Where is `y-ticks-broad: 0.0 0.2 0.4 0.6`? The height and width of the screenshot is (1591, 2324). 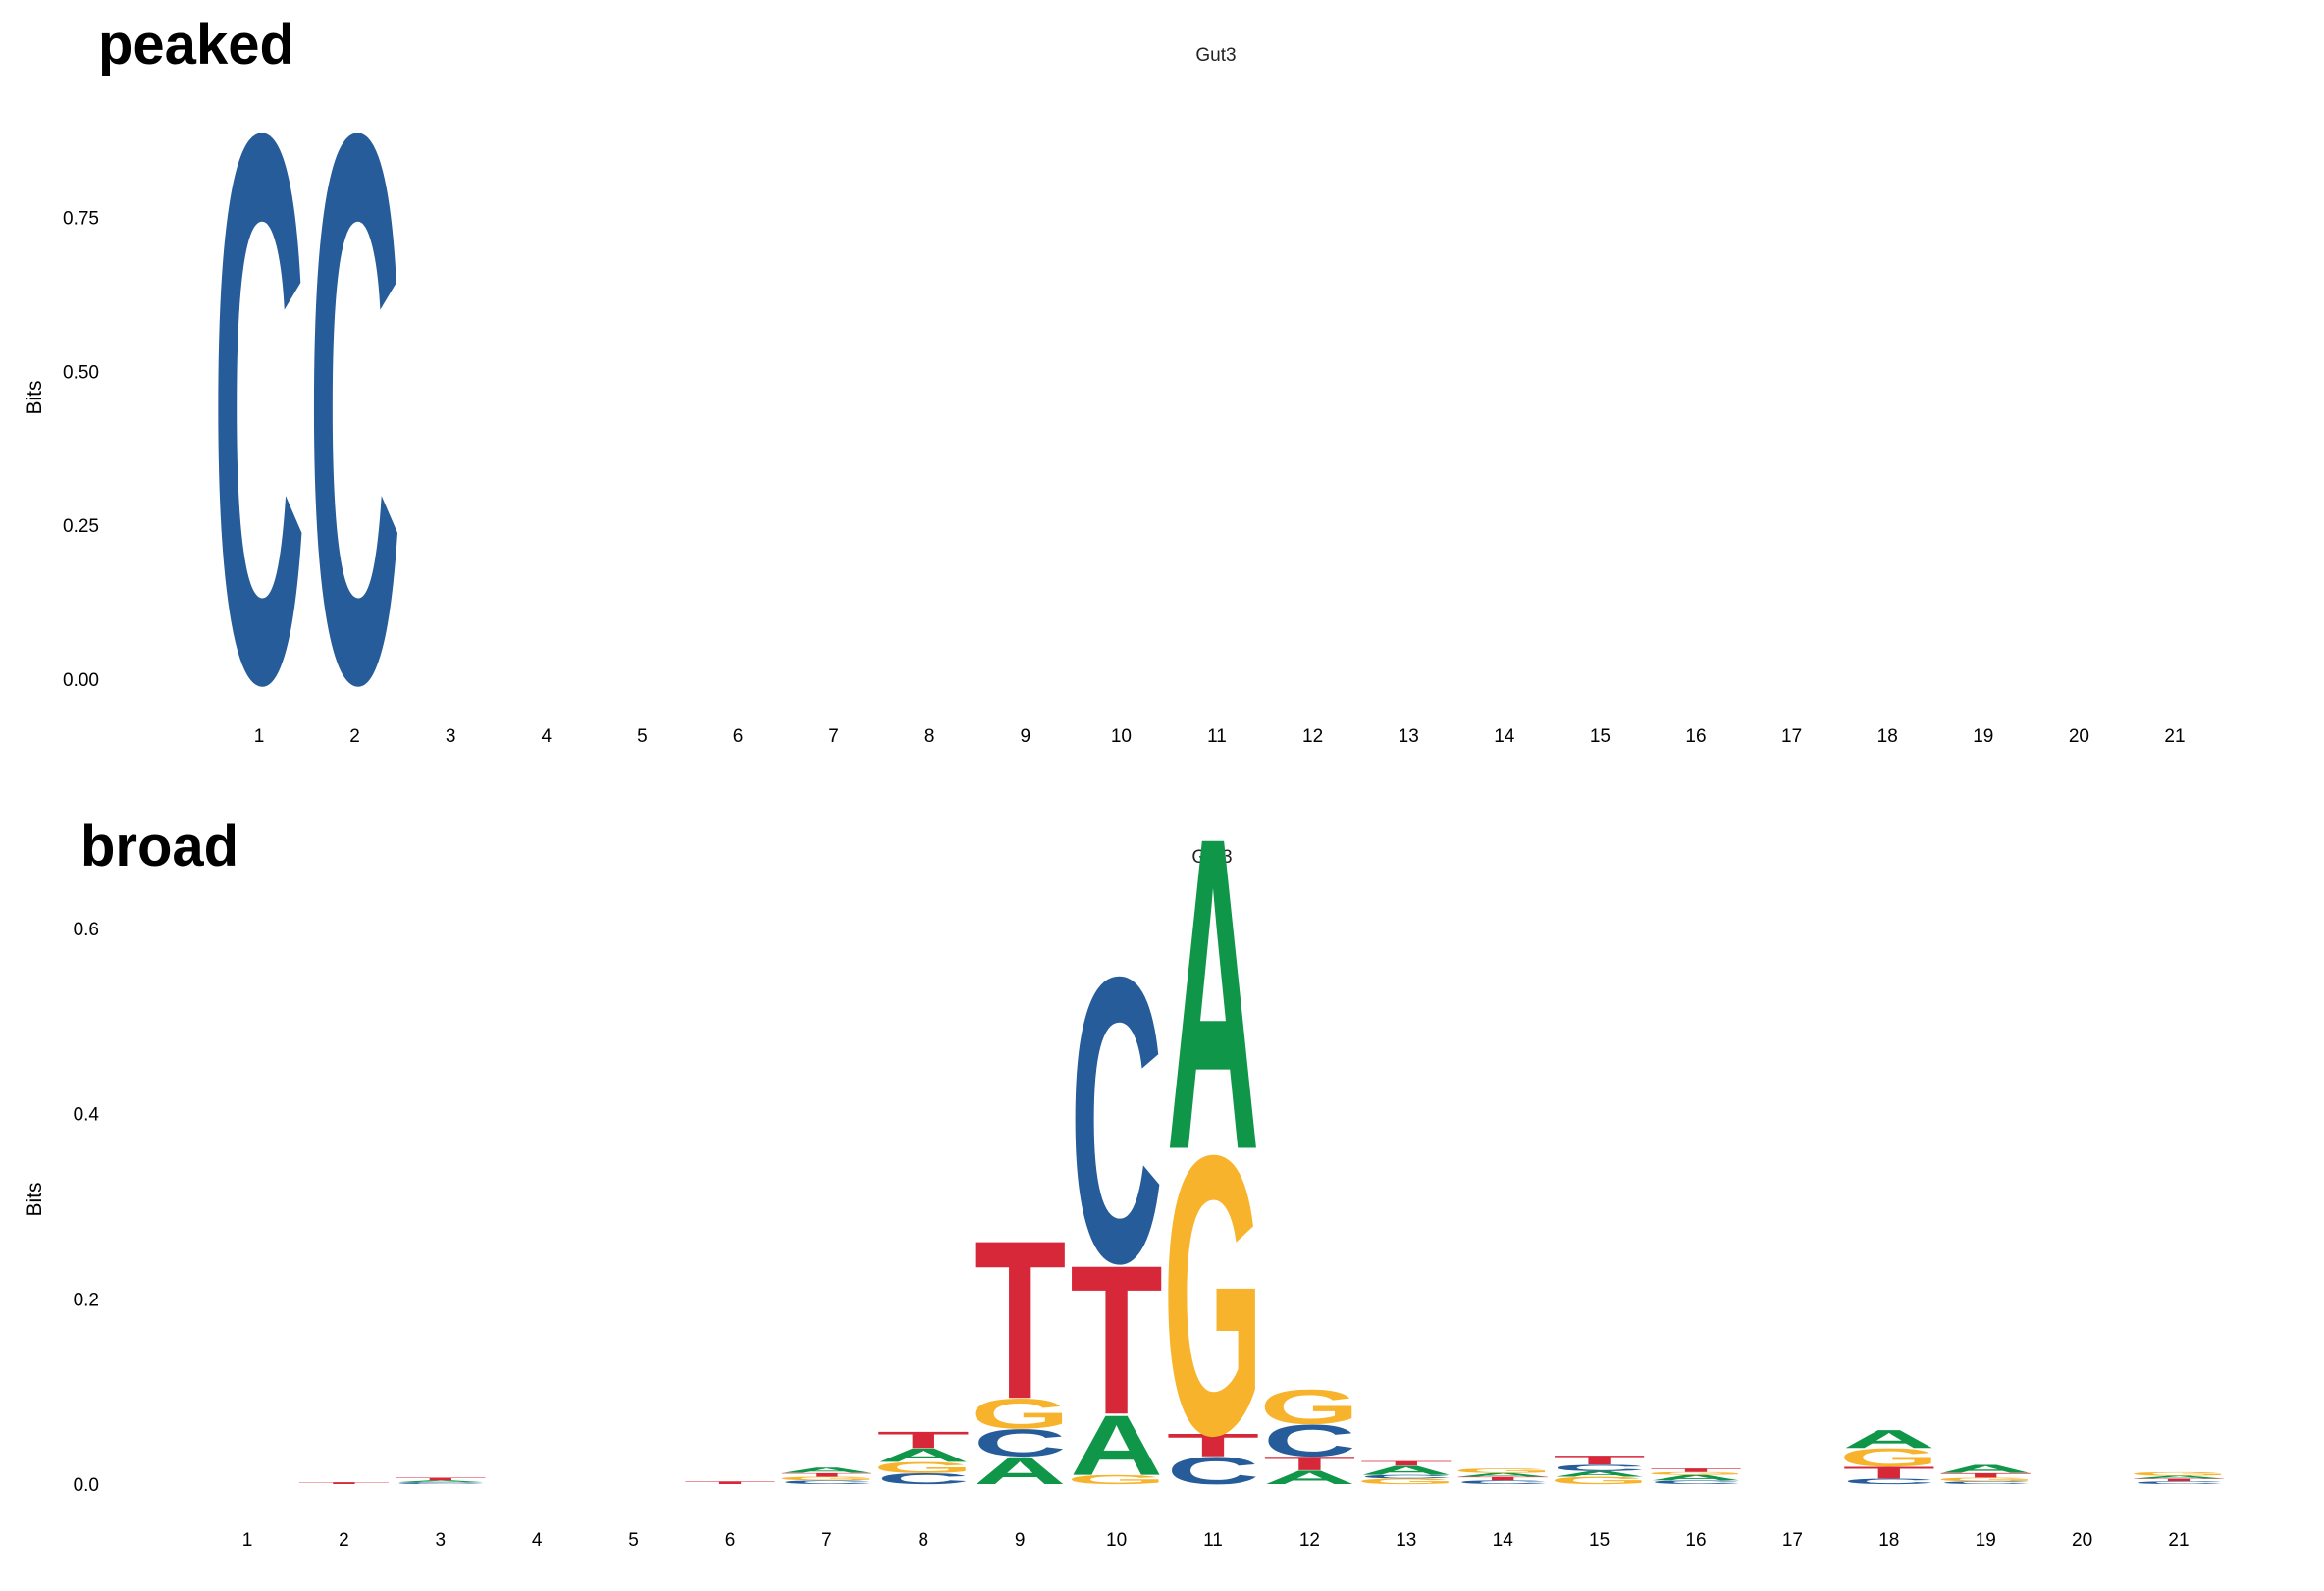
y-ticks-broad: 0.0 0.2 0.4 0.6 is located at coordinates (87, 1208).